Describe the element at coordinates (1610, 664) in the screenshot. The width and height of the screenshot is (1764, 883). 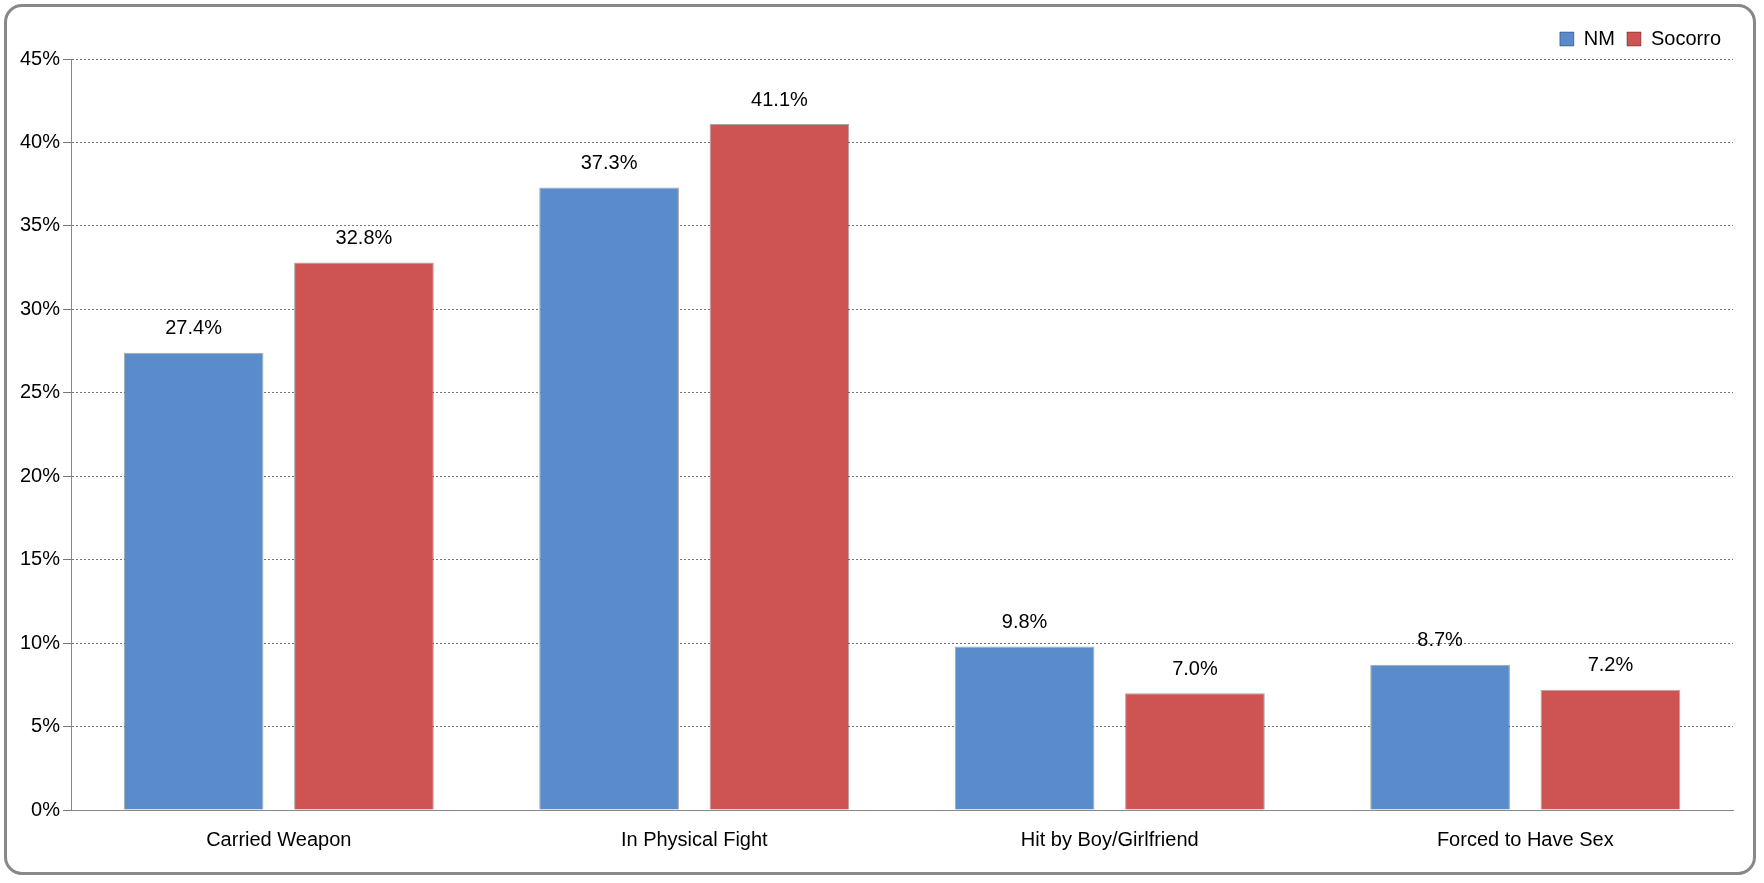
I see `data-label: 7.2%` at that location.